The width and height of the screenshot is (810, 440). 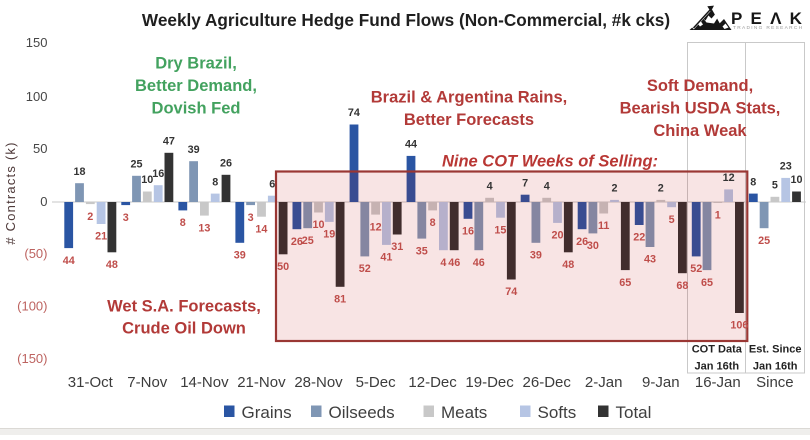 I want to click on svg-text: 28-Nov, so click(x=318, y=382).